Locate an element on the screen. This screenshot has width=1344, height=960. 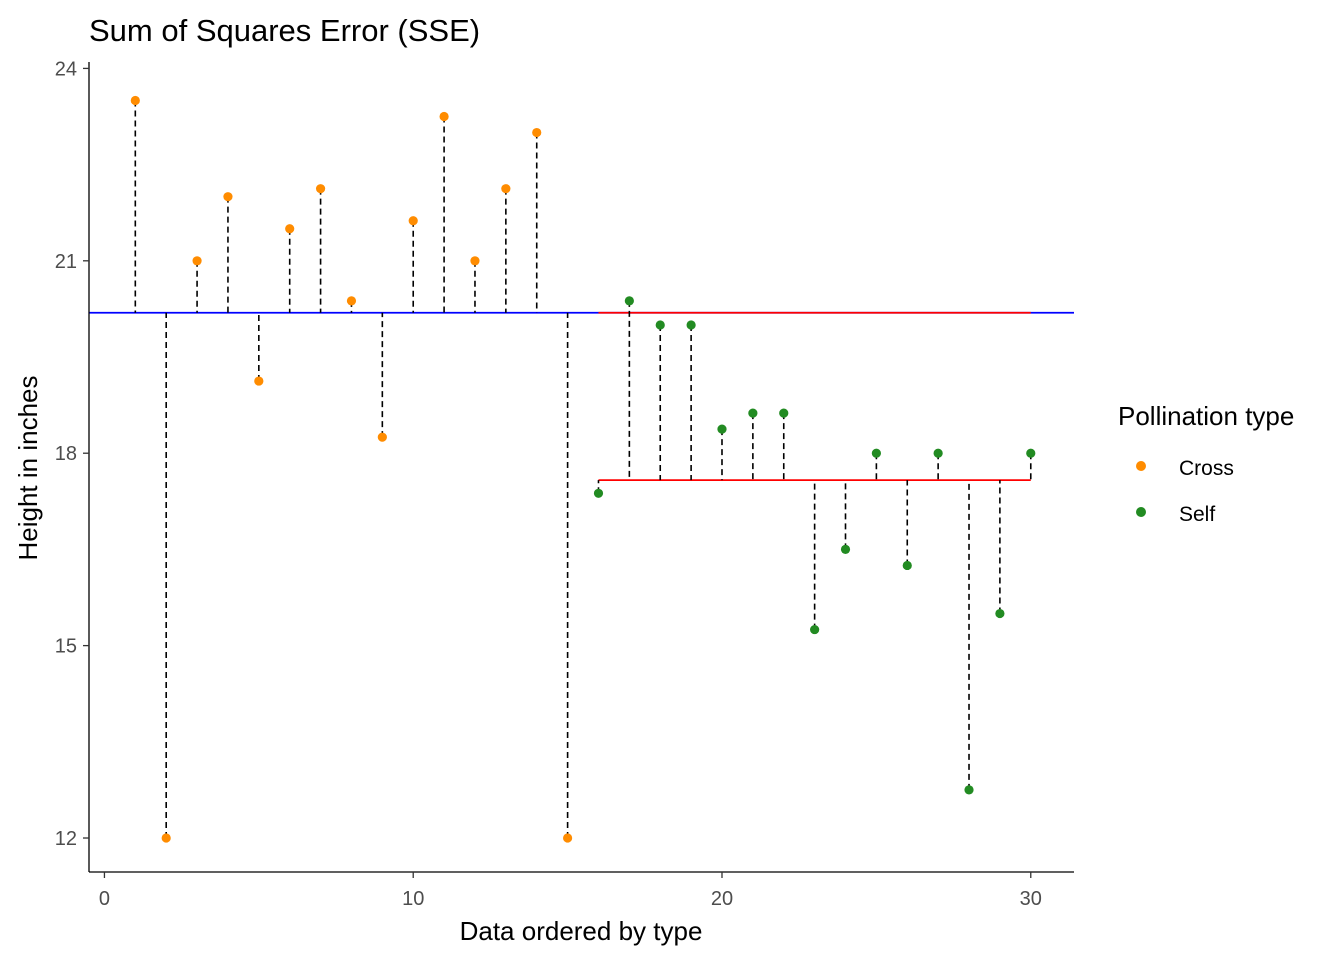
legend-key-self is located at coordinates (1141, 512).